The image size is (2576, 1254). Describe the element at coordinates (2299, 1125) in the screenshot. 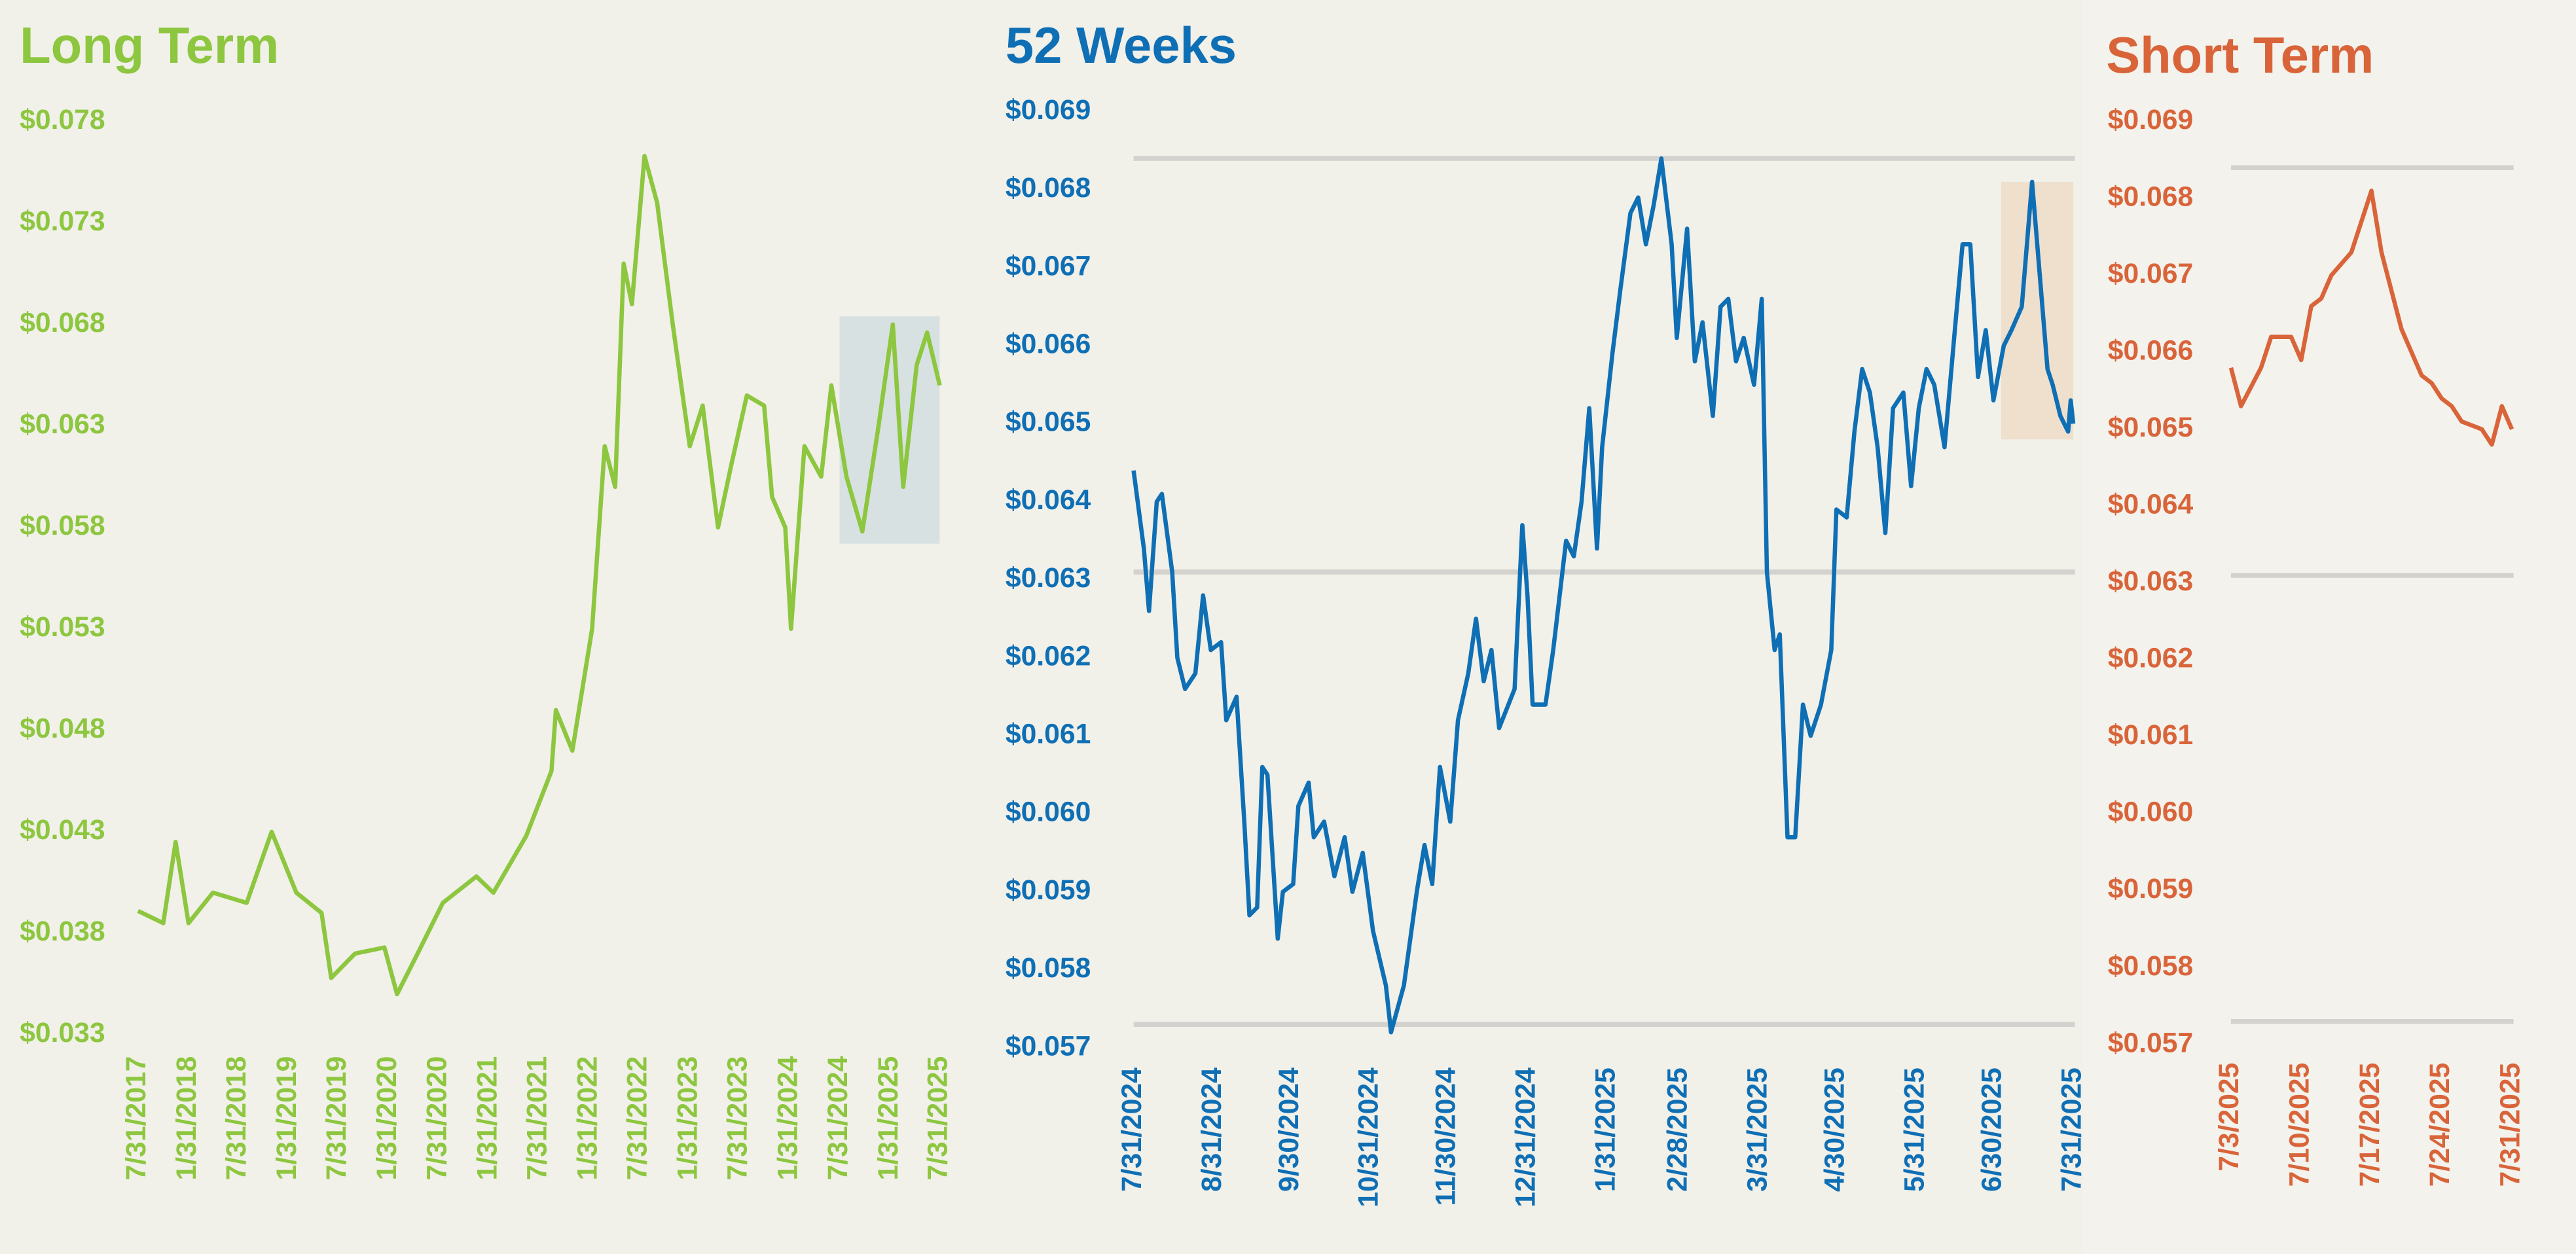

I see `x-tick-label: 7/10/2025` at that location.